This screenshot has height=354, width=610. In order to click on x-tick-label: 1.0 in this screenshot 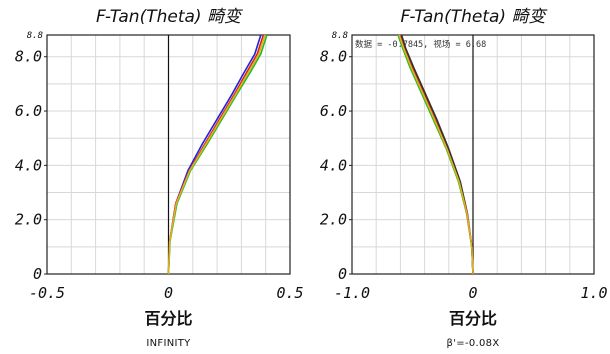, I will do `click(593, 293)`.